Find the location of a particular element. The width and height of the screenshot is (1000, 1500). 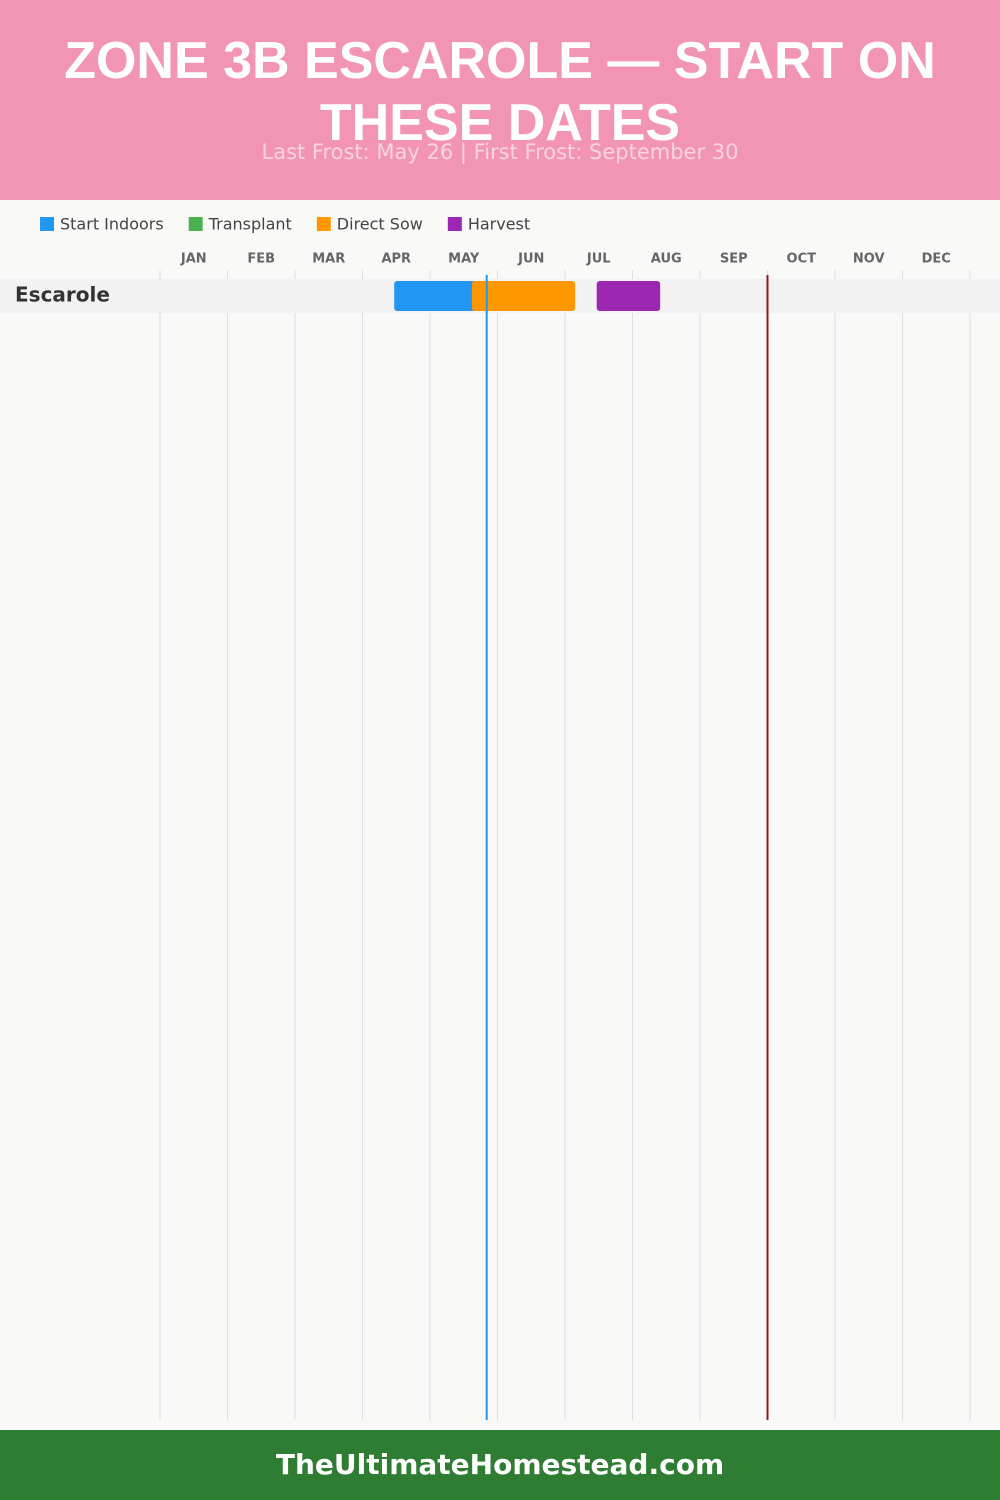

x-tick-label: OCT is located at coordinates (802, 259).